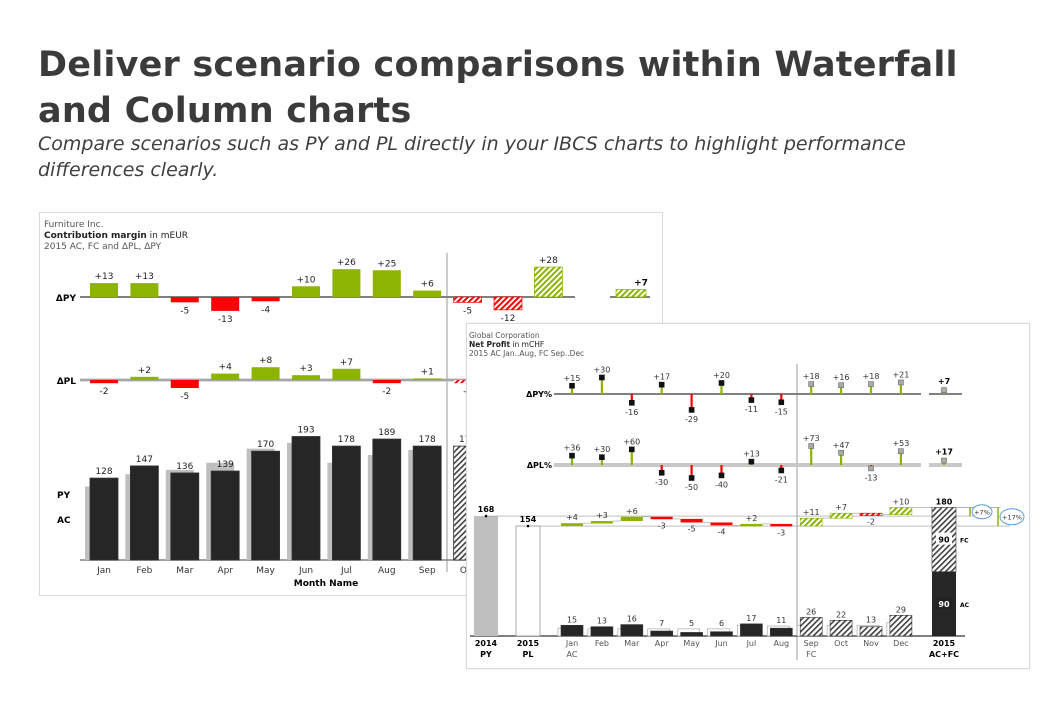 Image resolution: width=1050 pixels, height=720 pixels. I want to click on dpl-pct-total-marker, so click(944, 460).